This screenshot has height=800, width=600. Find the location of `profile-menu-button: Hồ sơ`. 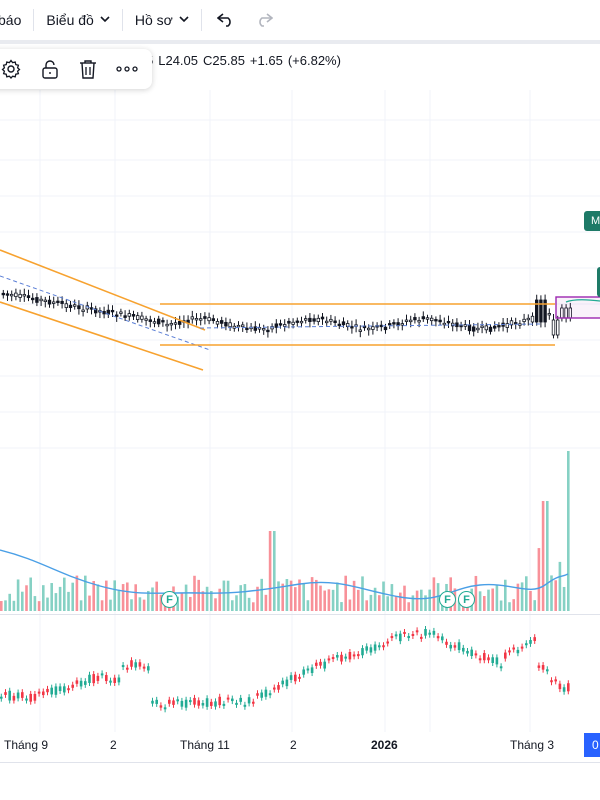

profile-menu-button: Hồ sơ is located at coordinates (162, 20).